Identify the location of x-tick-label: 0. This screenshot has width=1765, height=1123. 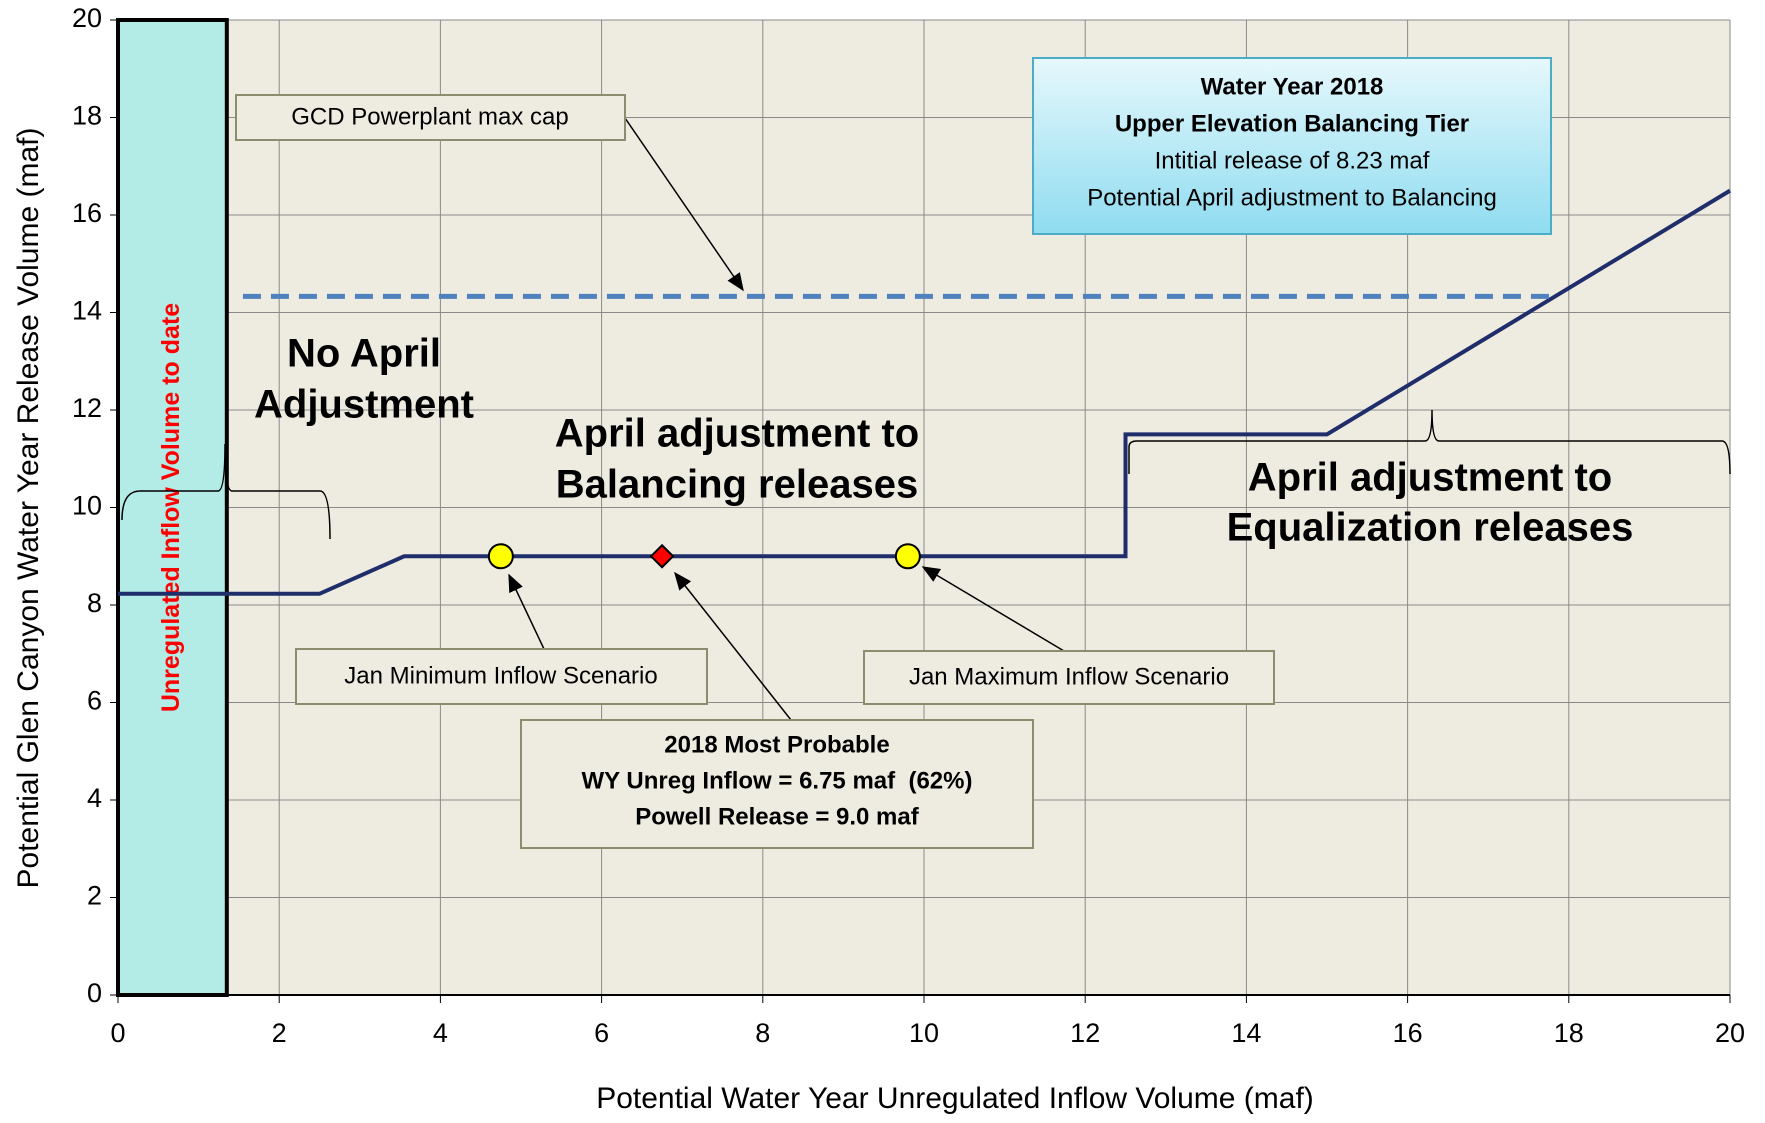
(117, 1033).